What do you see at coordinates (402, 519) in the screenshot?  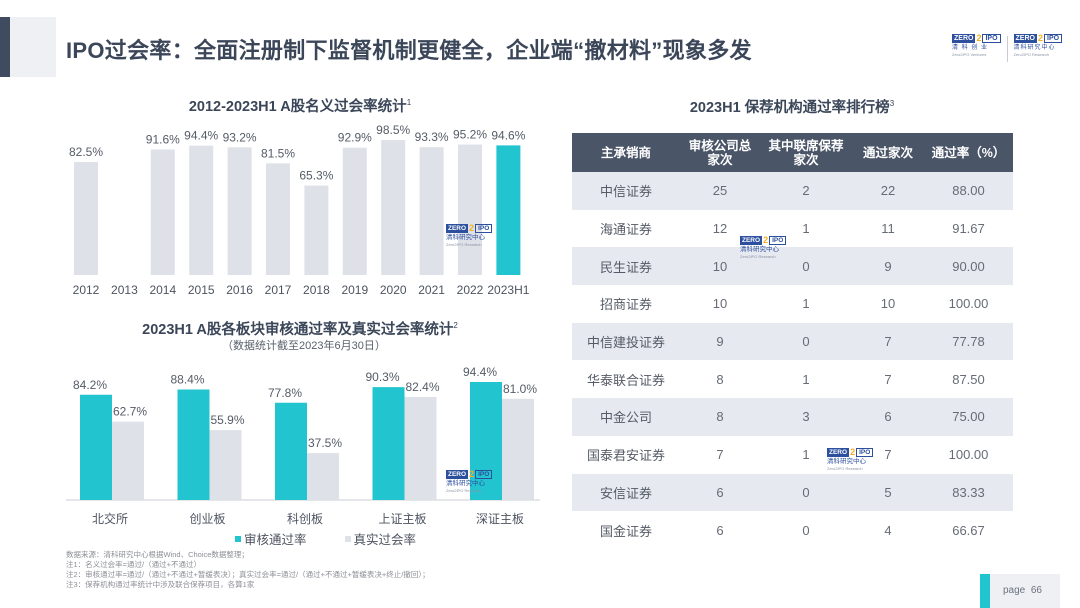 I see `x-tick-label: 上证主板` at bounding box center [402, 519].